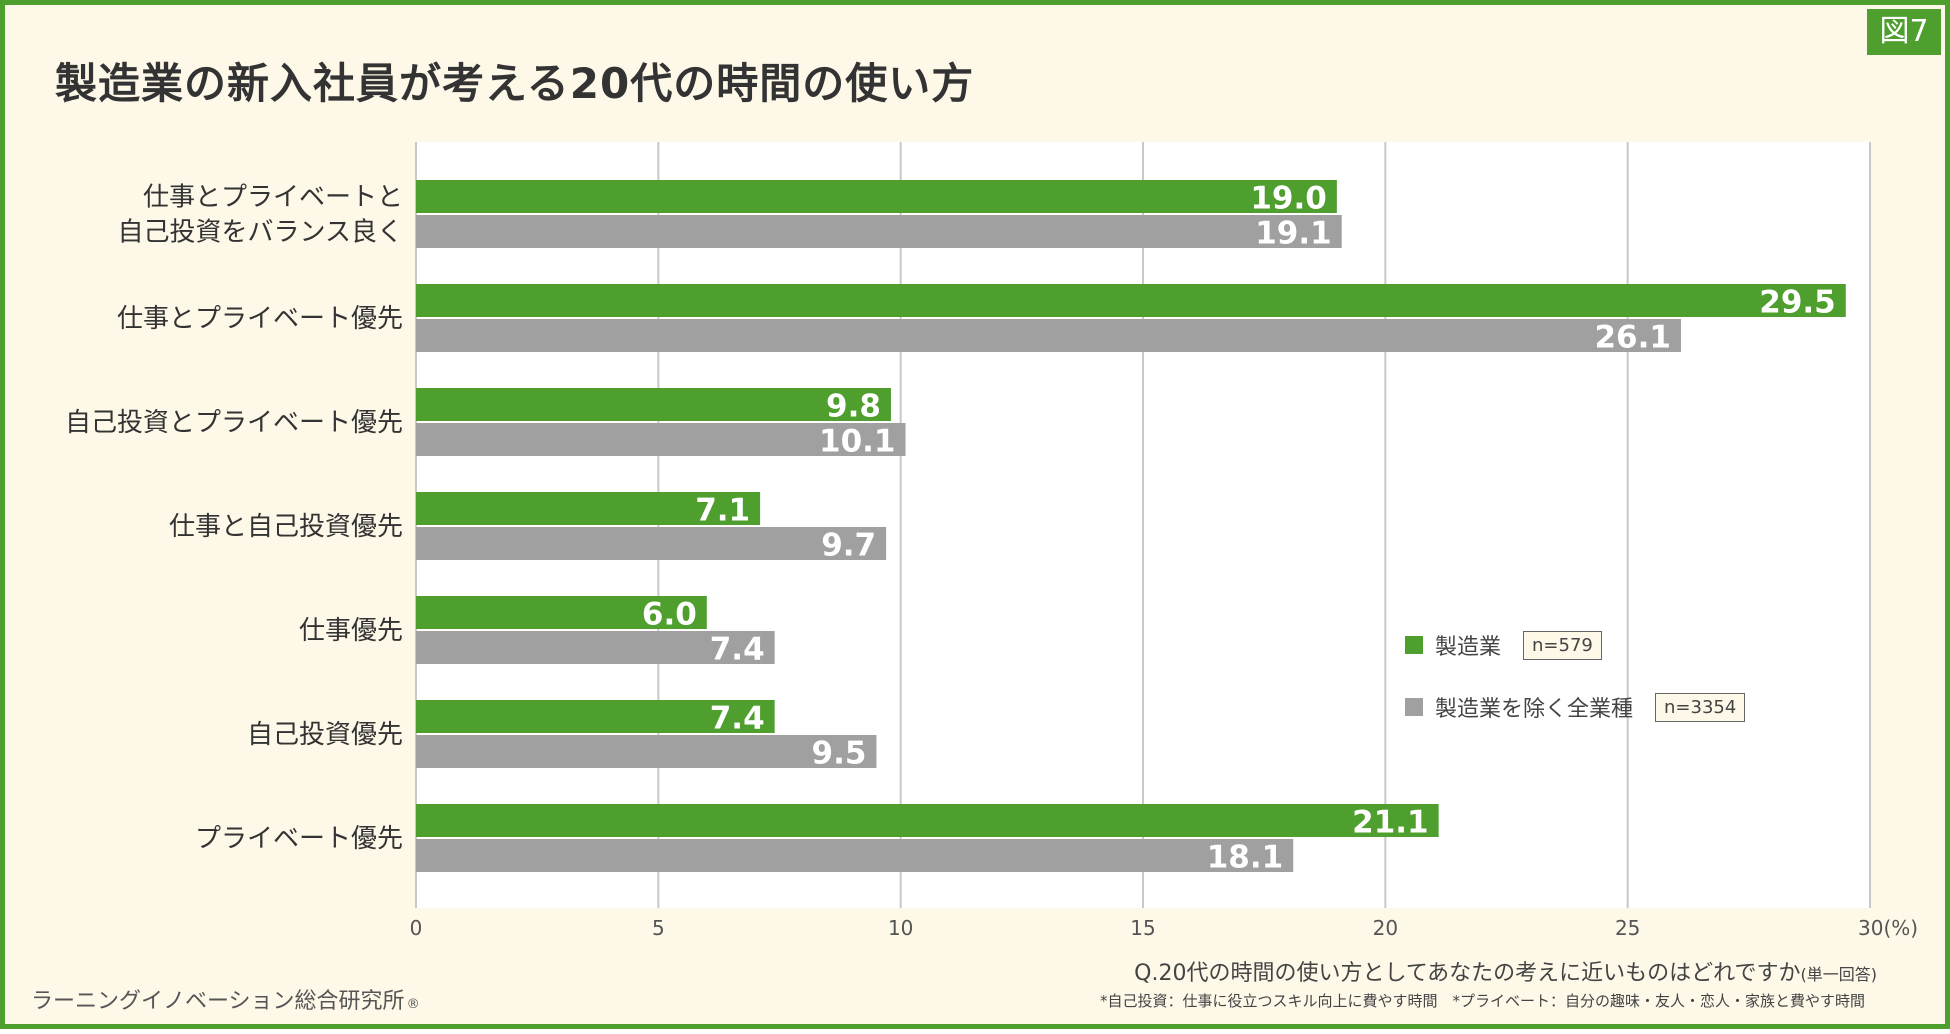 This screenshot has width=1950, height=1034. What do you see at coordinates (413, 1004) in the screenshot?
I see `registered-mark: ®` at bounding box center [413, 1004].